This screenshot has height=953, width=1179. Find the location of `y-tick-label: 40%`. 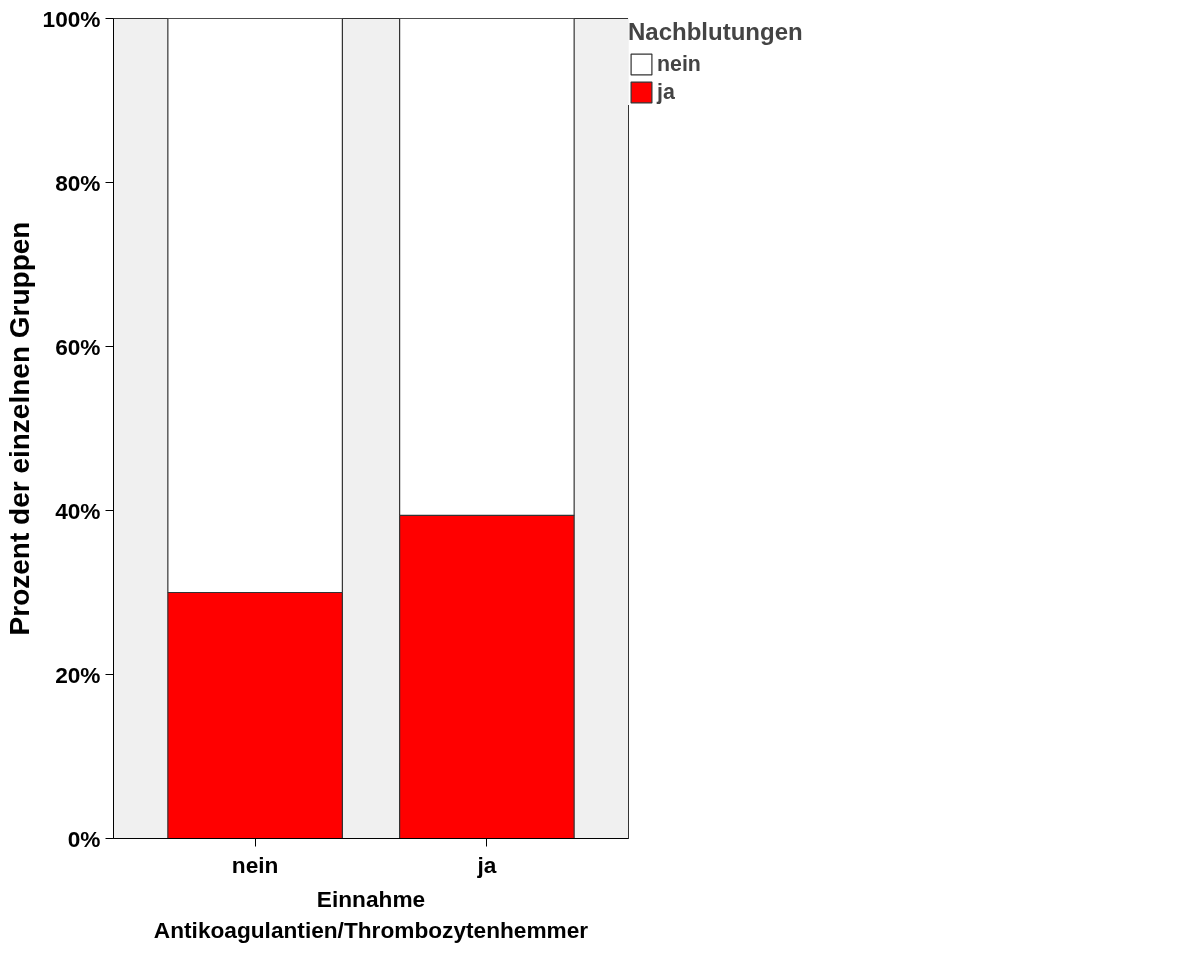

y-tick-label: 40% is located at coordinates (78, 510).